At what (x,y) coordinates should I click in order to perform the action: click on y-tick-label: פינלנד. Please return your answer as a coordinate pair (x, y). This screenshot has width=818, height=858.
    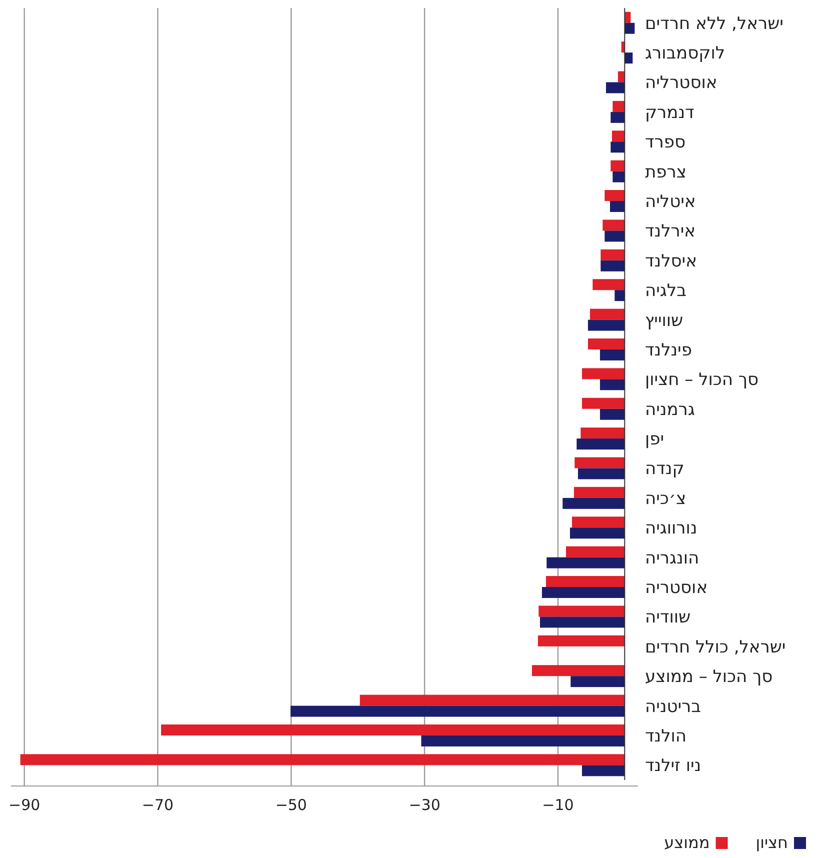
    Looking at the image, I should click on (668, 350).